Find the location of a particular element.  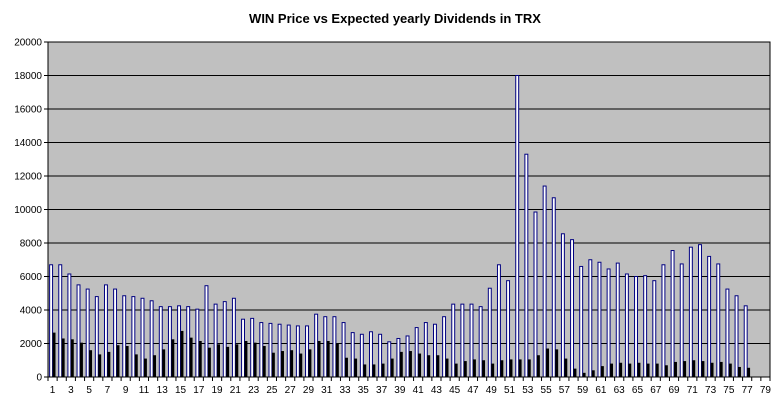

y-tick-label: 10000 is located at coordinates (28, 210).